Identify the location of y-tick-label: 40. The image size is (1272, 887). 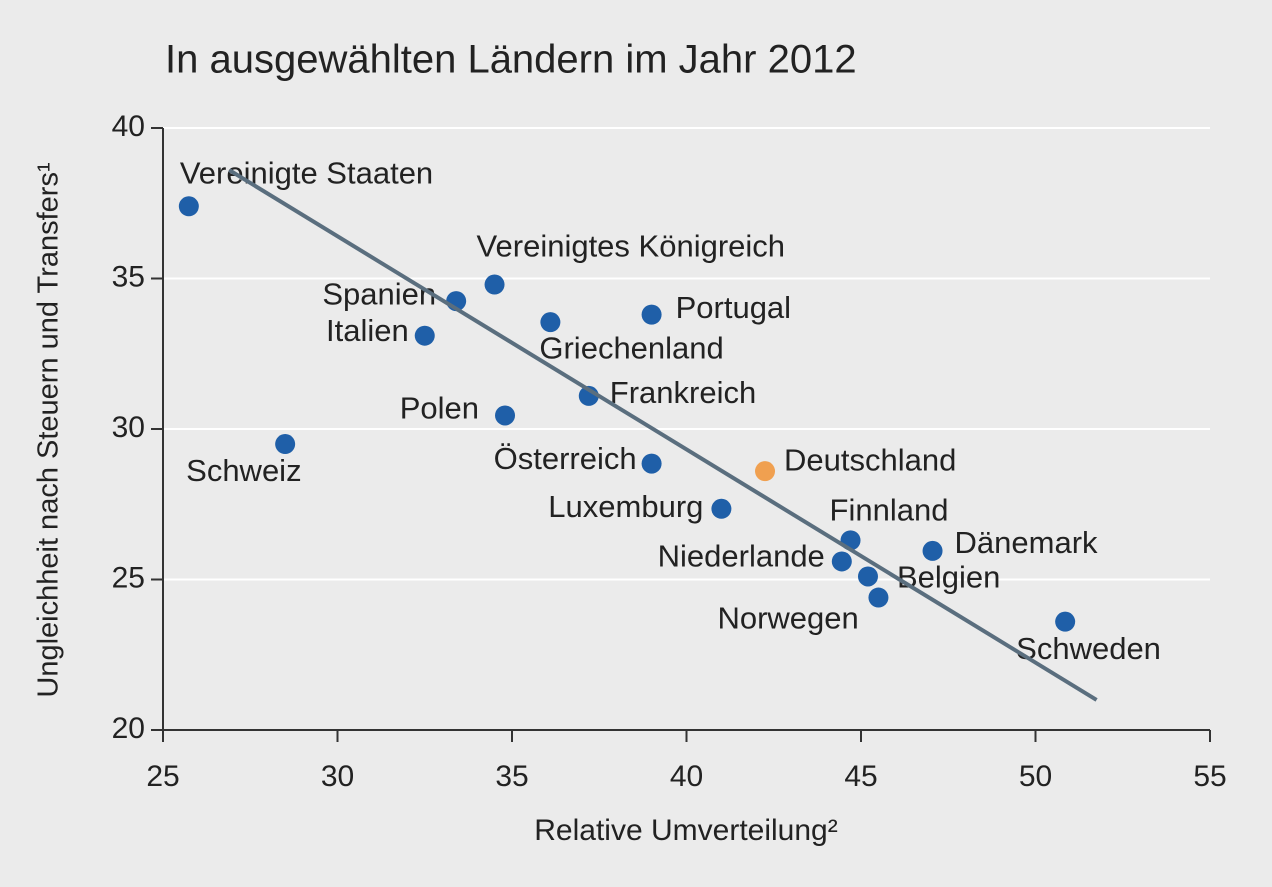
(128, 126).